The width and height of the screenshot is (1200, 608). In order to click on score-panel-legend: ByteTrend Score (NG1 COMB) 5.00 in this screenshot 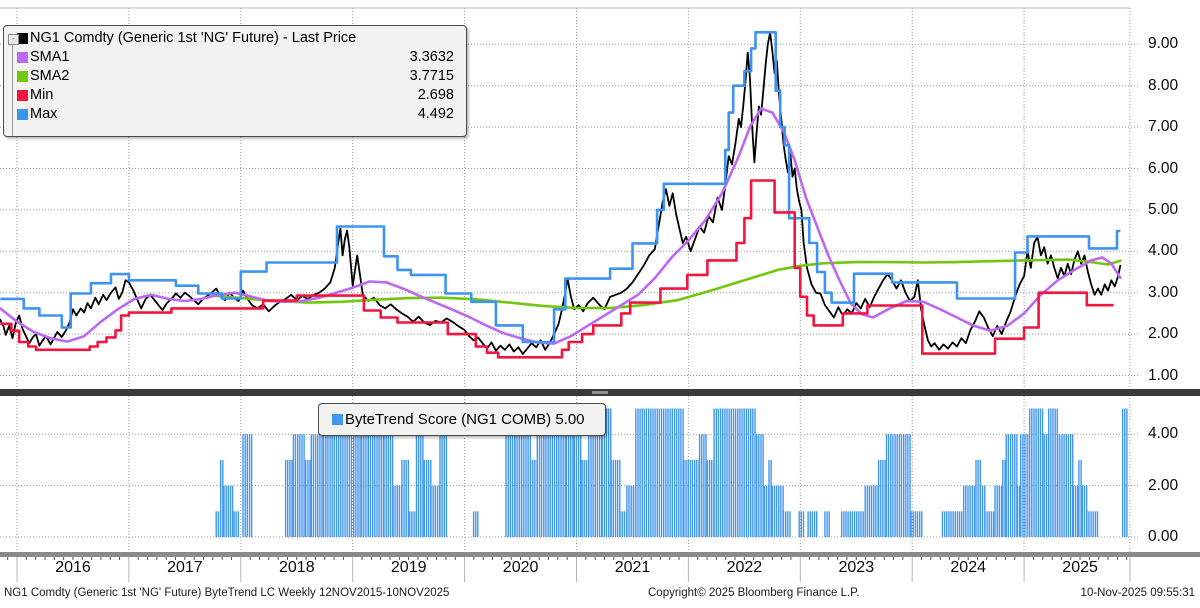, I will do `click(462, 419)`.